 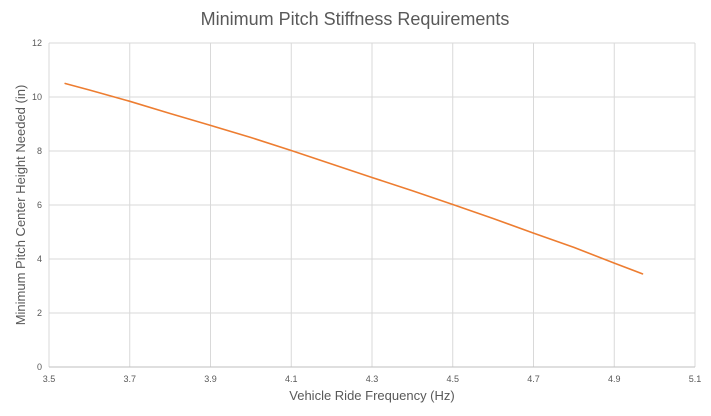 What do you see at coordinates (355, 19) in the screenshot?
I see `chart-title: Minimum Pitch Stiffness Requirements` at bounding box center [355, 19].